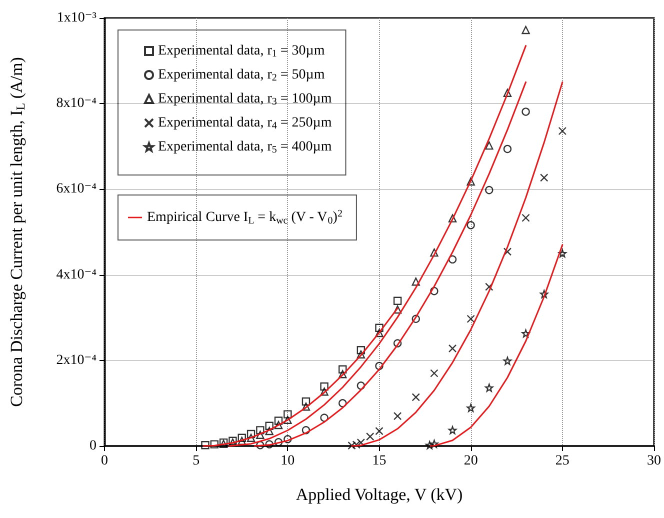  What do you see at coordinates (17, 232) in the screenshot?
I see `y-axis-title: Corona Discharge Current per unit length, IL (A/m)` at bounding box center [17, 232].